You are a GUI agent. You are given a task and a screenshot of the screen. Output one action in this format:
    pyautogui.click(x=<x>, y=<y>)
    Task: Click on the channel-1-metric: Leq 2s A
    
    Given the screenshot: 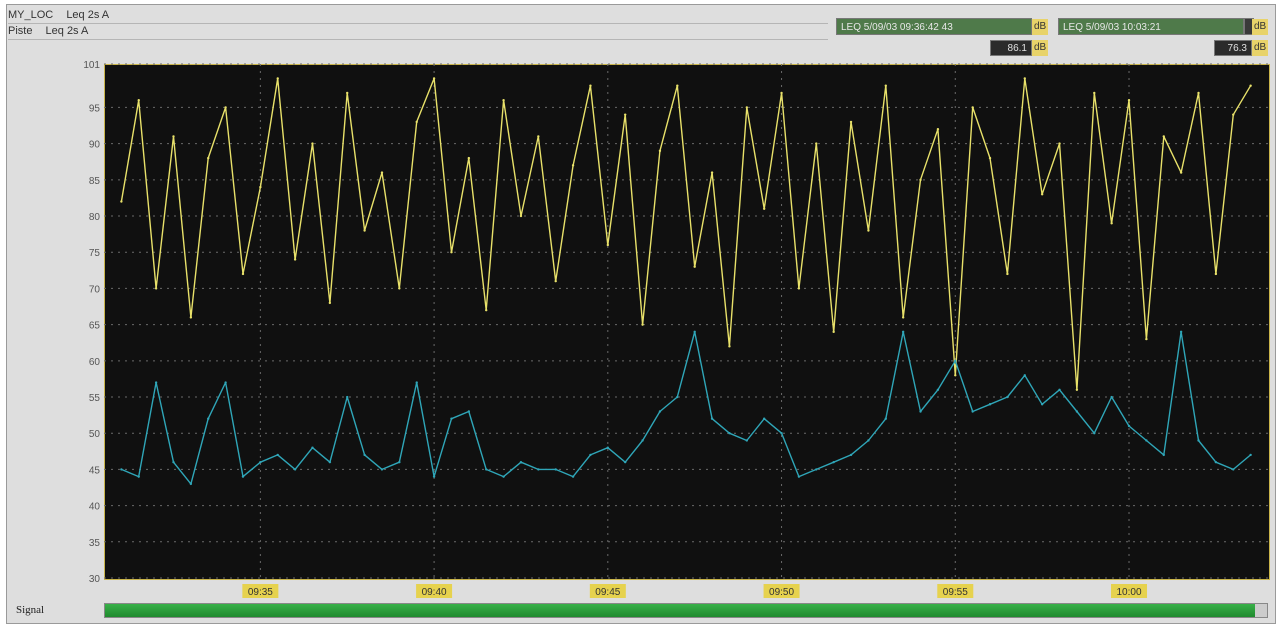 What is the action you would take?
    pyautogui.click(x=88, y=15)
    